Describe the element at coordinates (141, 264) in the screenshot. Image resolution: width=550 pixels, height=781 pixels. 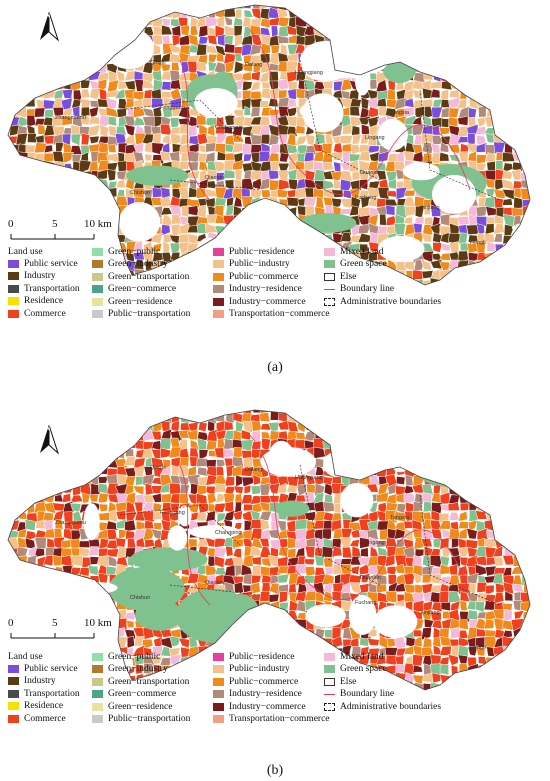
I see `legend-item: Green−industry` at that location.